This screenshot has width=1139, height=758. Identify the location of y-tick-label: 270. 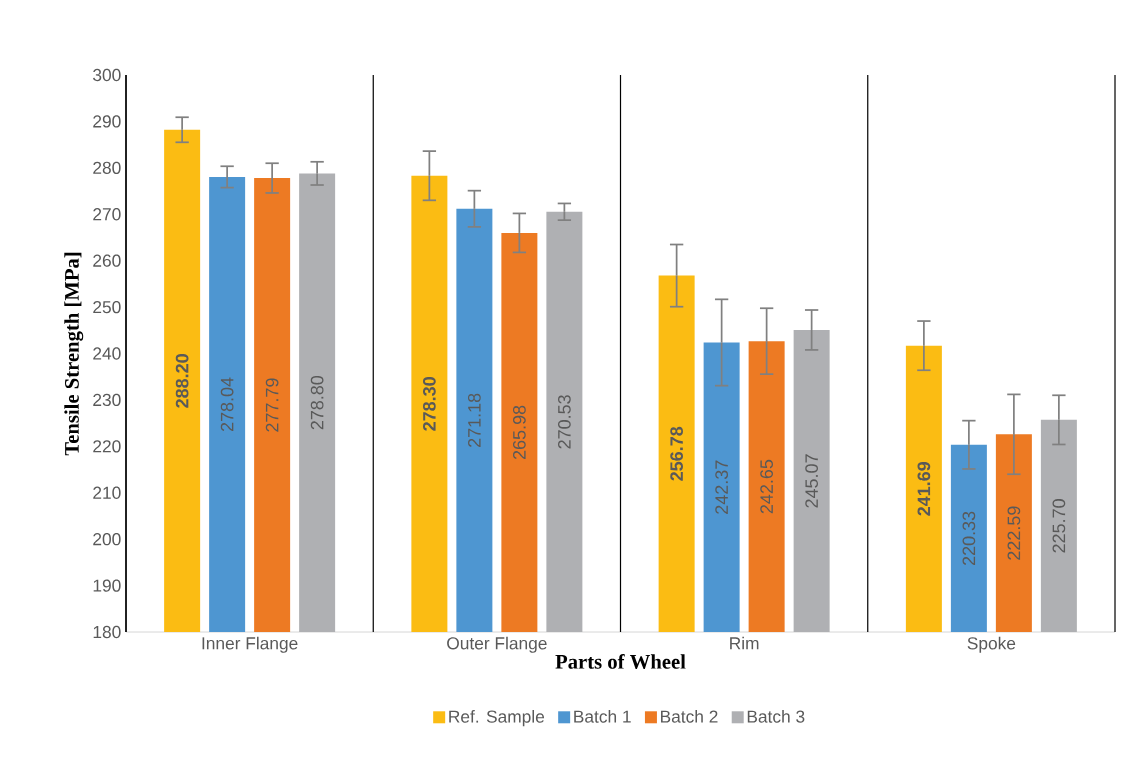
(107, 214).